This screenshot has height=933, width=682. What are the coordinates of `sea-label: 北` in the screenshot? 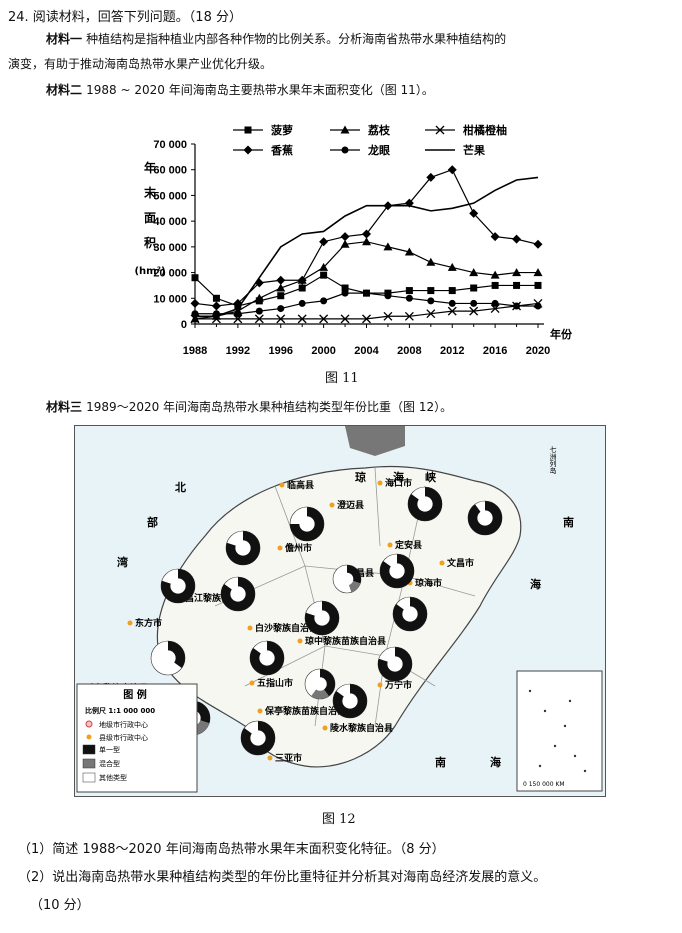 It's located at (180, 487).